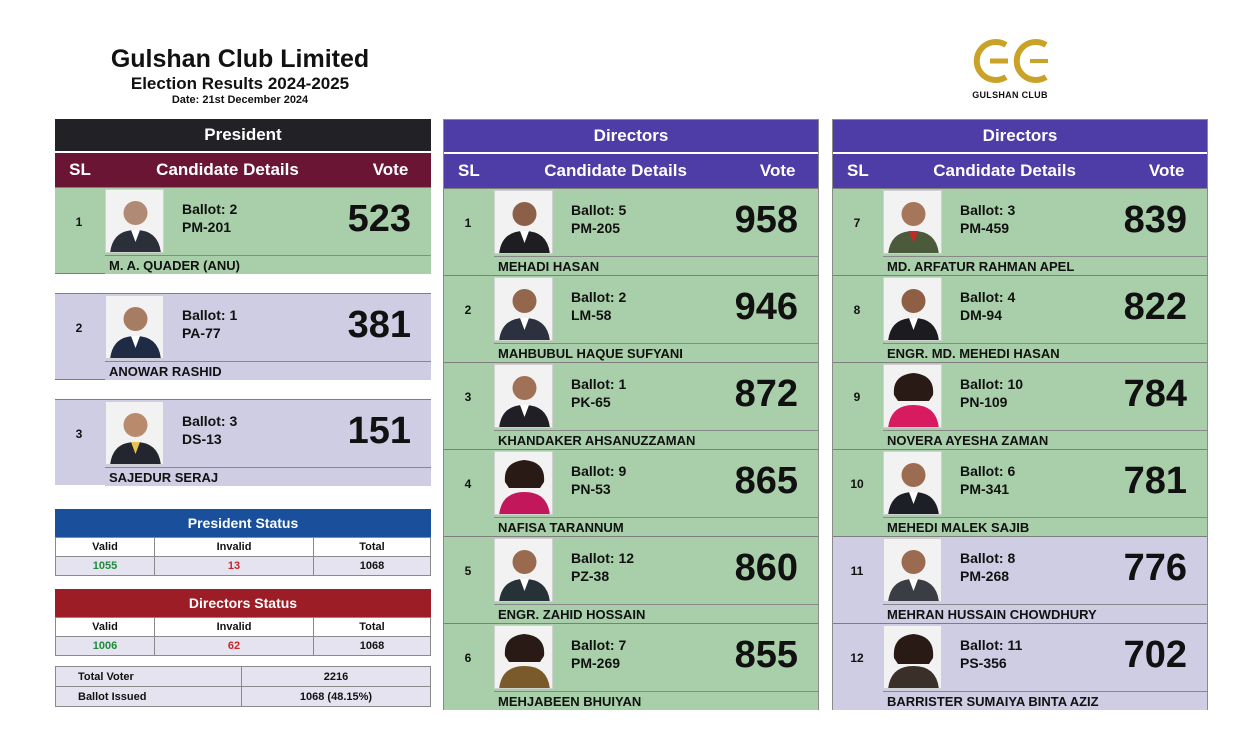 This screenshot has height=750, width=1254. Describe the element at coordinates (988, 558) in the screenshot. I see `candidate-ballot: Ballot: 8` at that location.